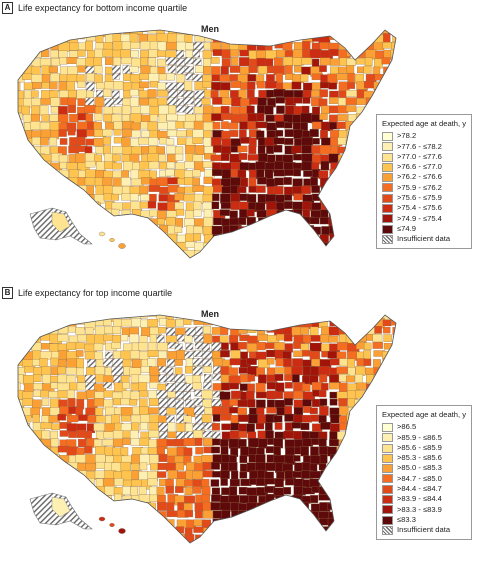 The width and height of the screenshot is (478, 567). I want to click on legend-swatch, so click(387, 229).